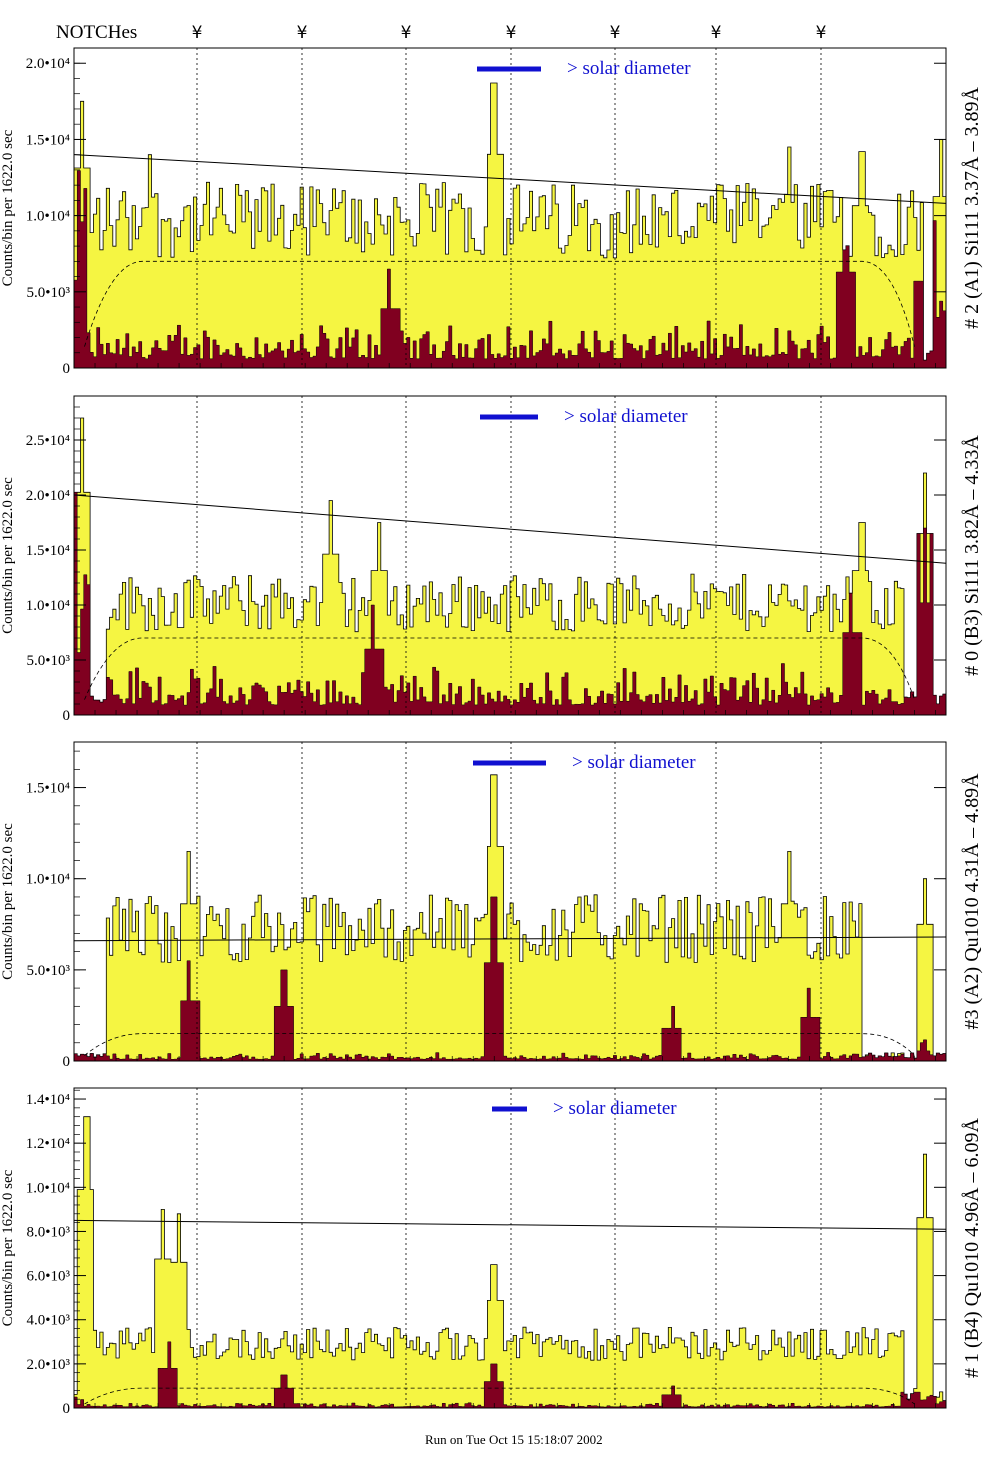 The image size is (1004, 1476). I want to click on y-tick-label: 2.0•10³, so click(49, 1365).